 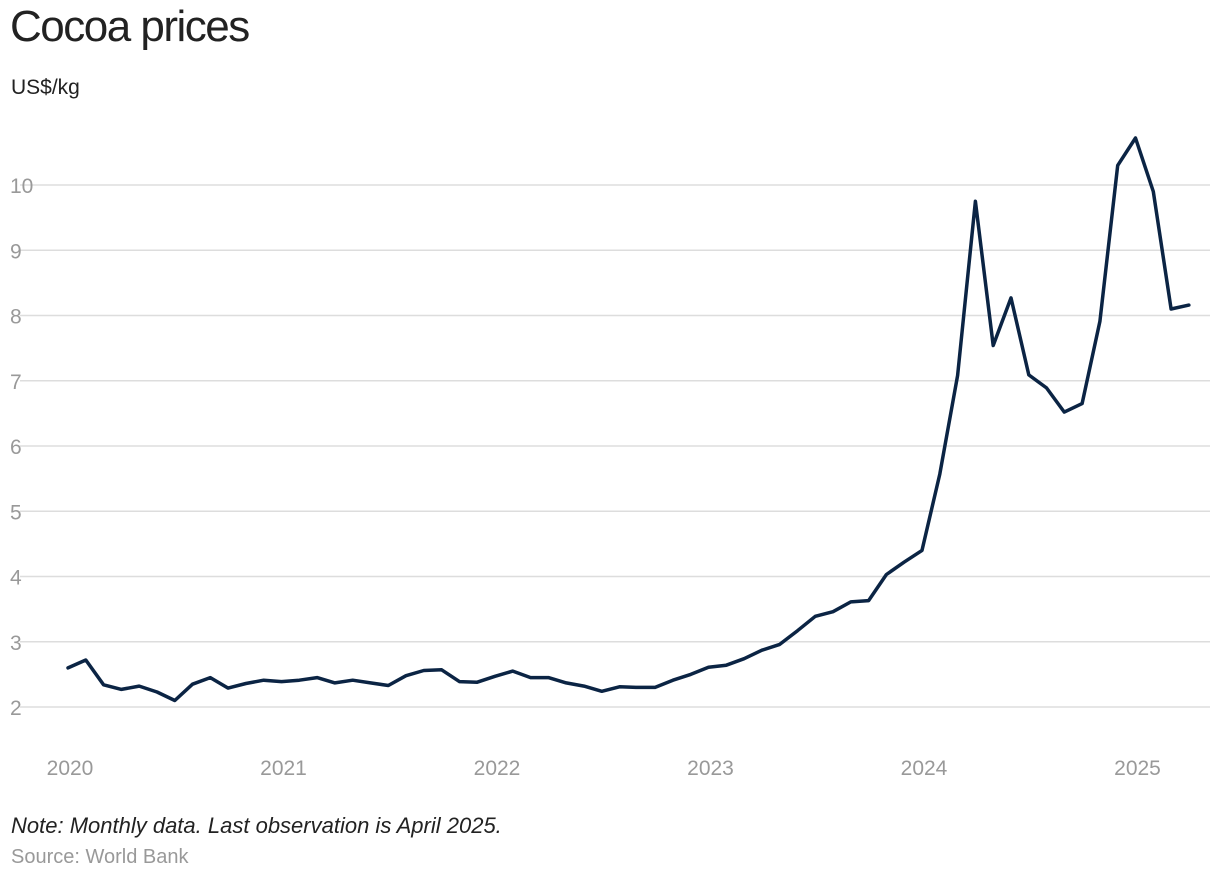 What do you see at coordinates (16, 317) in the screenshot?
I see `y-tick-label-8: 8` at bounding box center [16, 317].